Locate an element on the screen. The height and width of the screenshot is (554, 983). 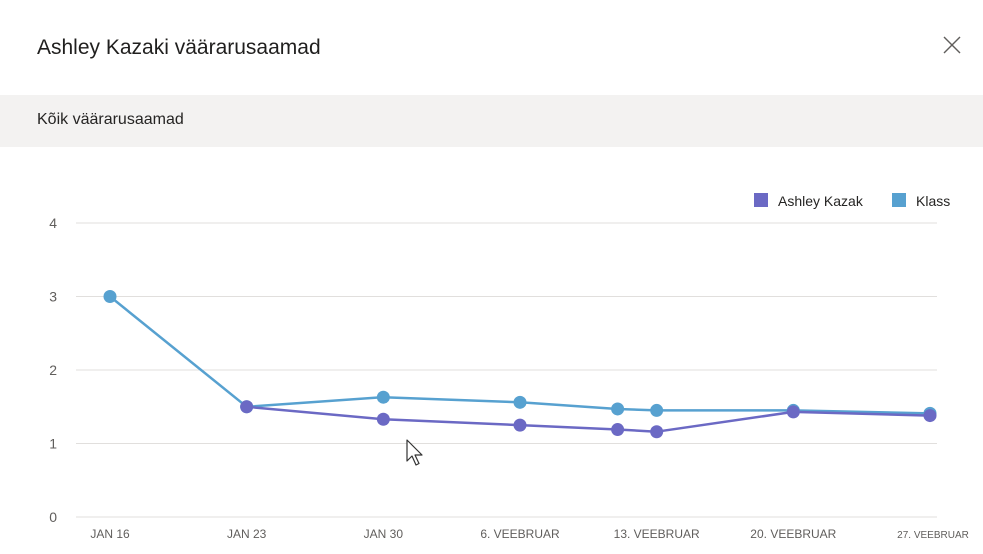
x-tick-label: JAN 30 is located at coordinates (384, 534).